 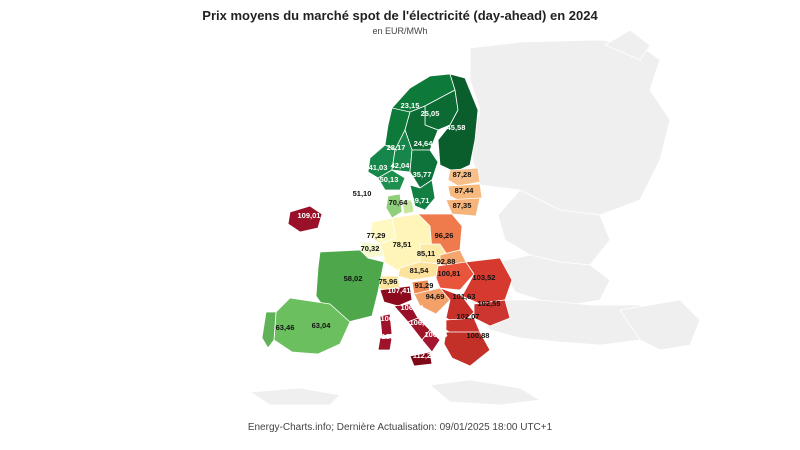 What do you see at coordinates (456, 127) in the screenshot?
I see `price-label-fi: 45,58` at bounding box center [456, 127].